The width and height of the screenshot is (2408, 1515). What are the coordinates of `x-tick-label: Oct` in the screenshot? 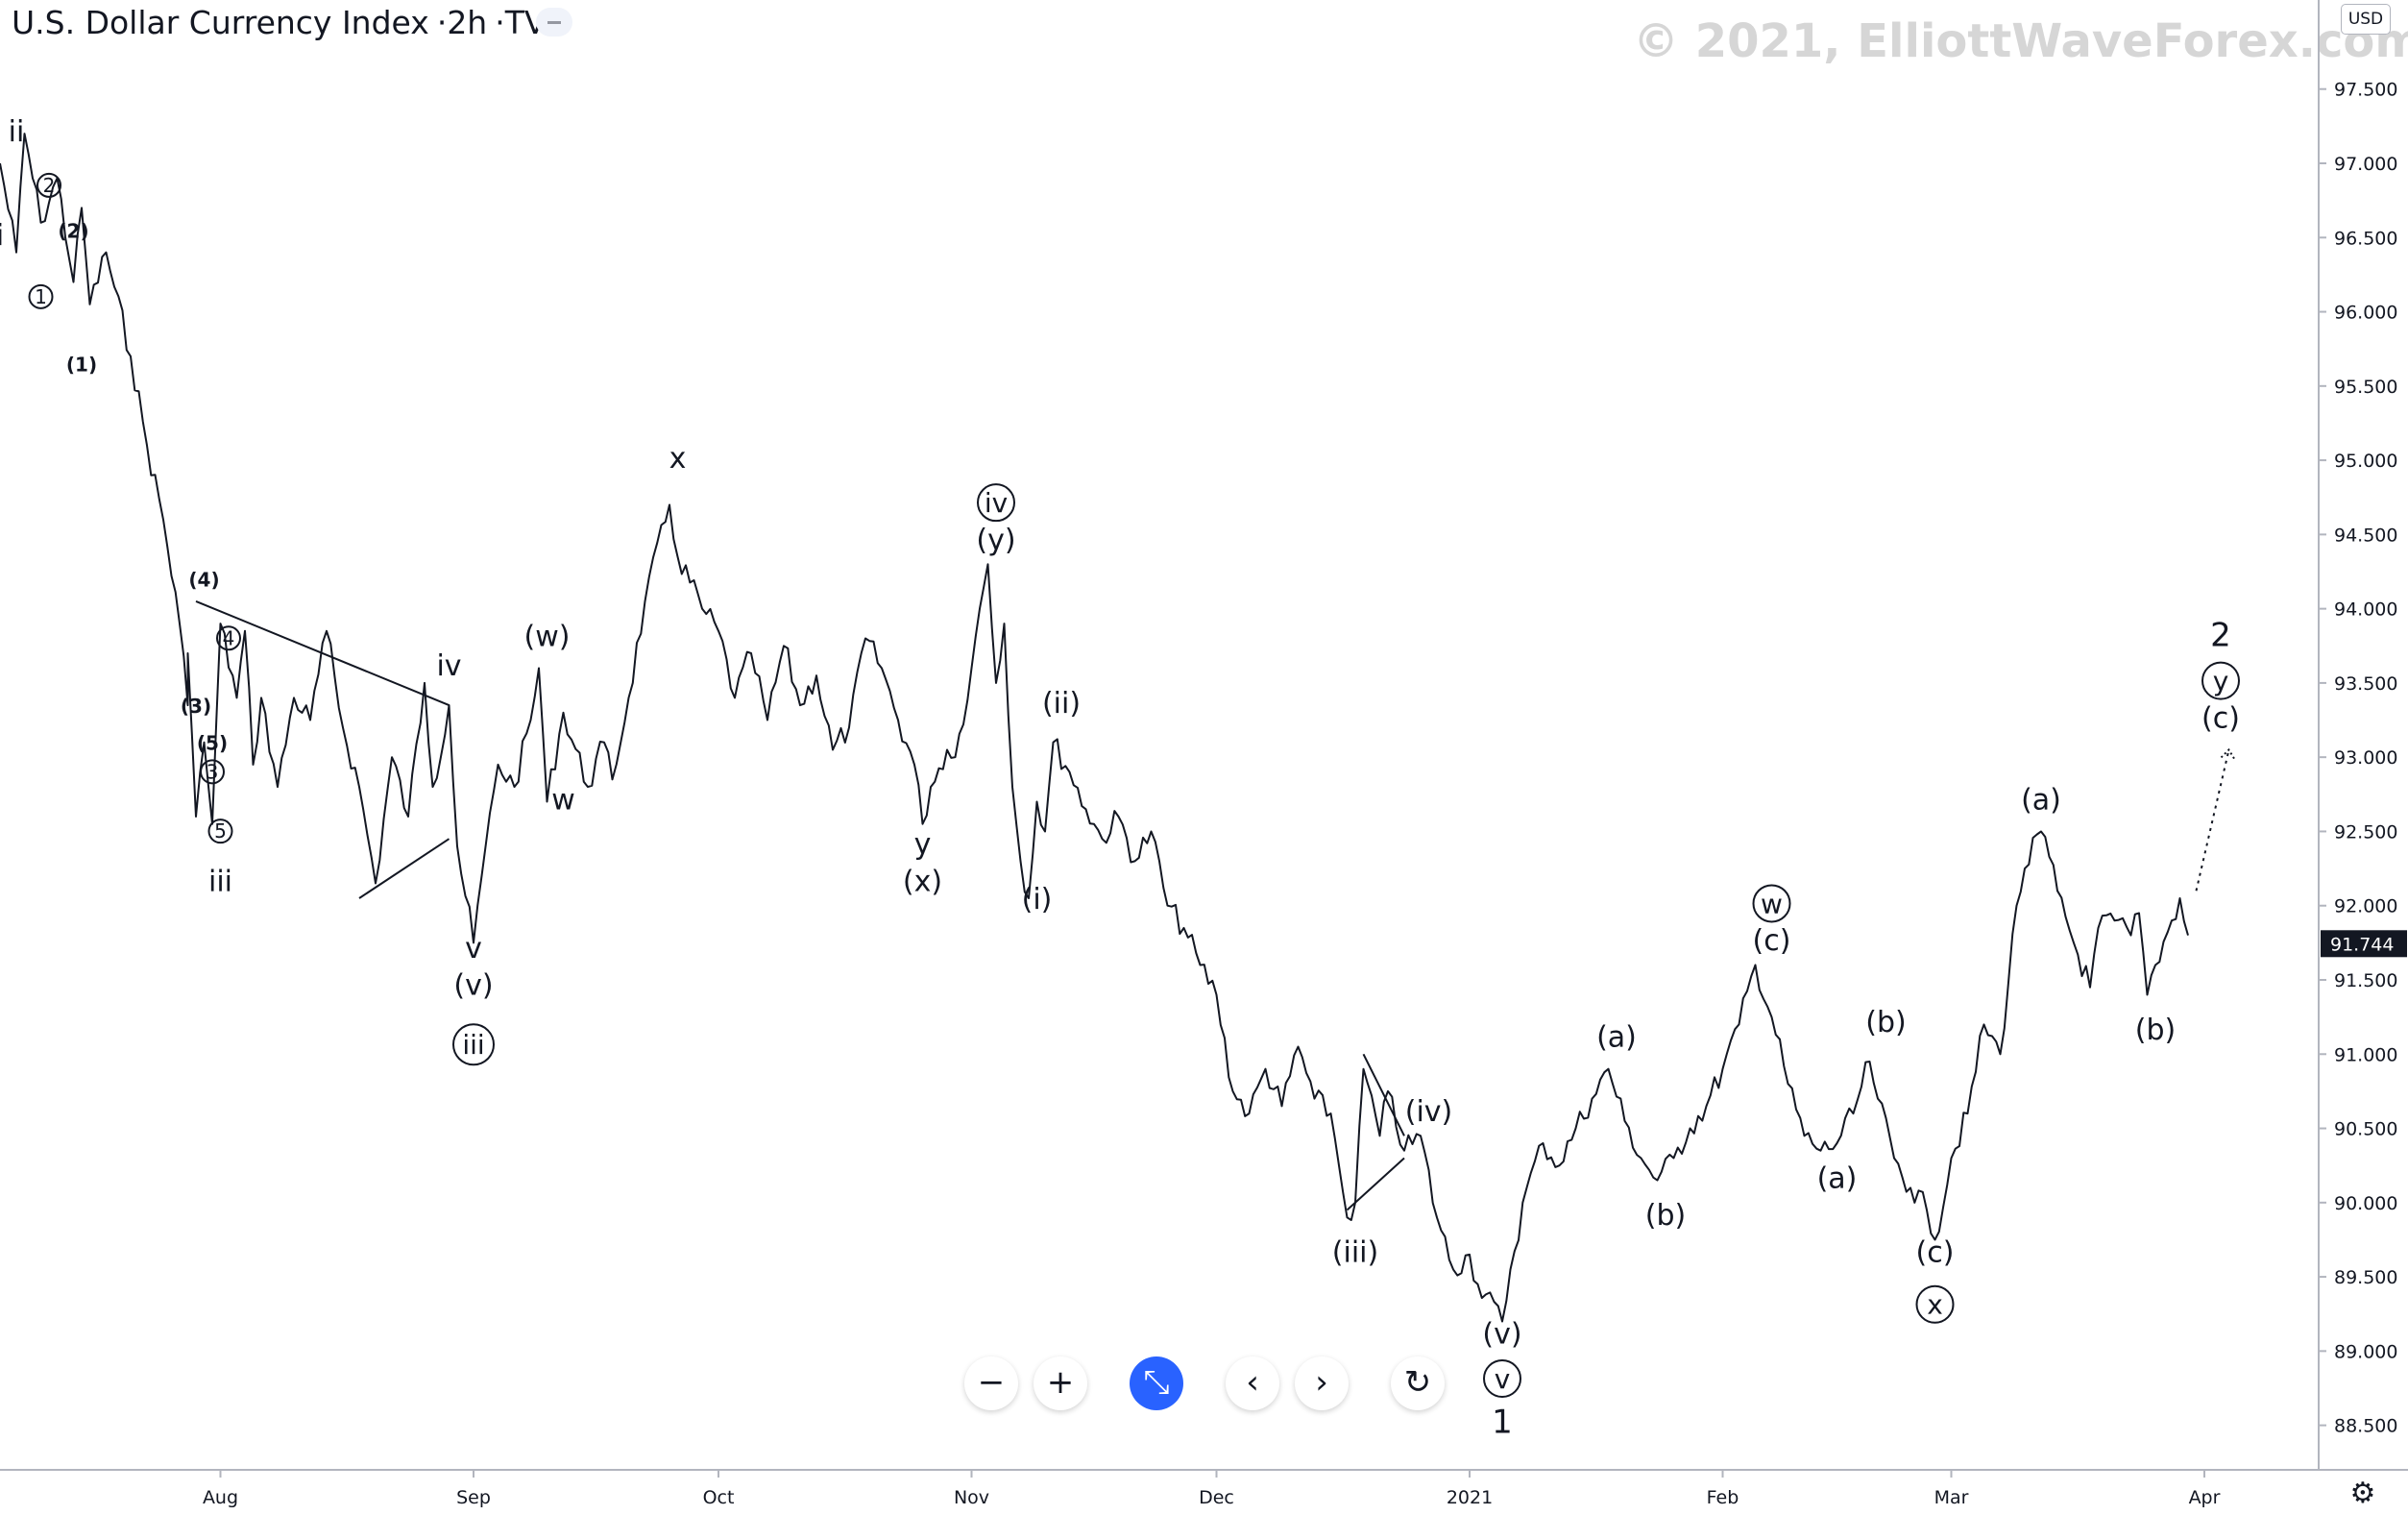 It's located at (719, 1497).